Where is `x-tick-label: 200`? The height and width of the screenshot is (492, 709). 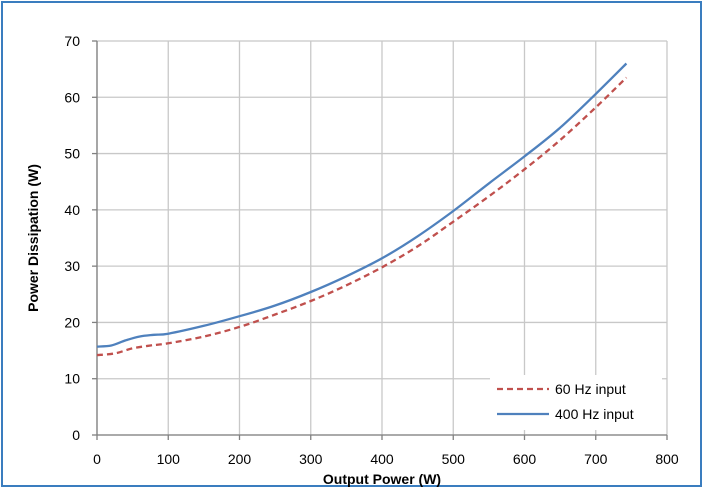 x-tick-label: 200 is located at coordinates (240, 459).